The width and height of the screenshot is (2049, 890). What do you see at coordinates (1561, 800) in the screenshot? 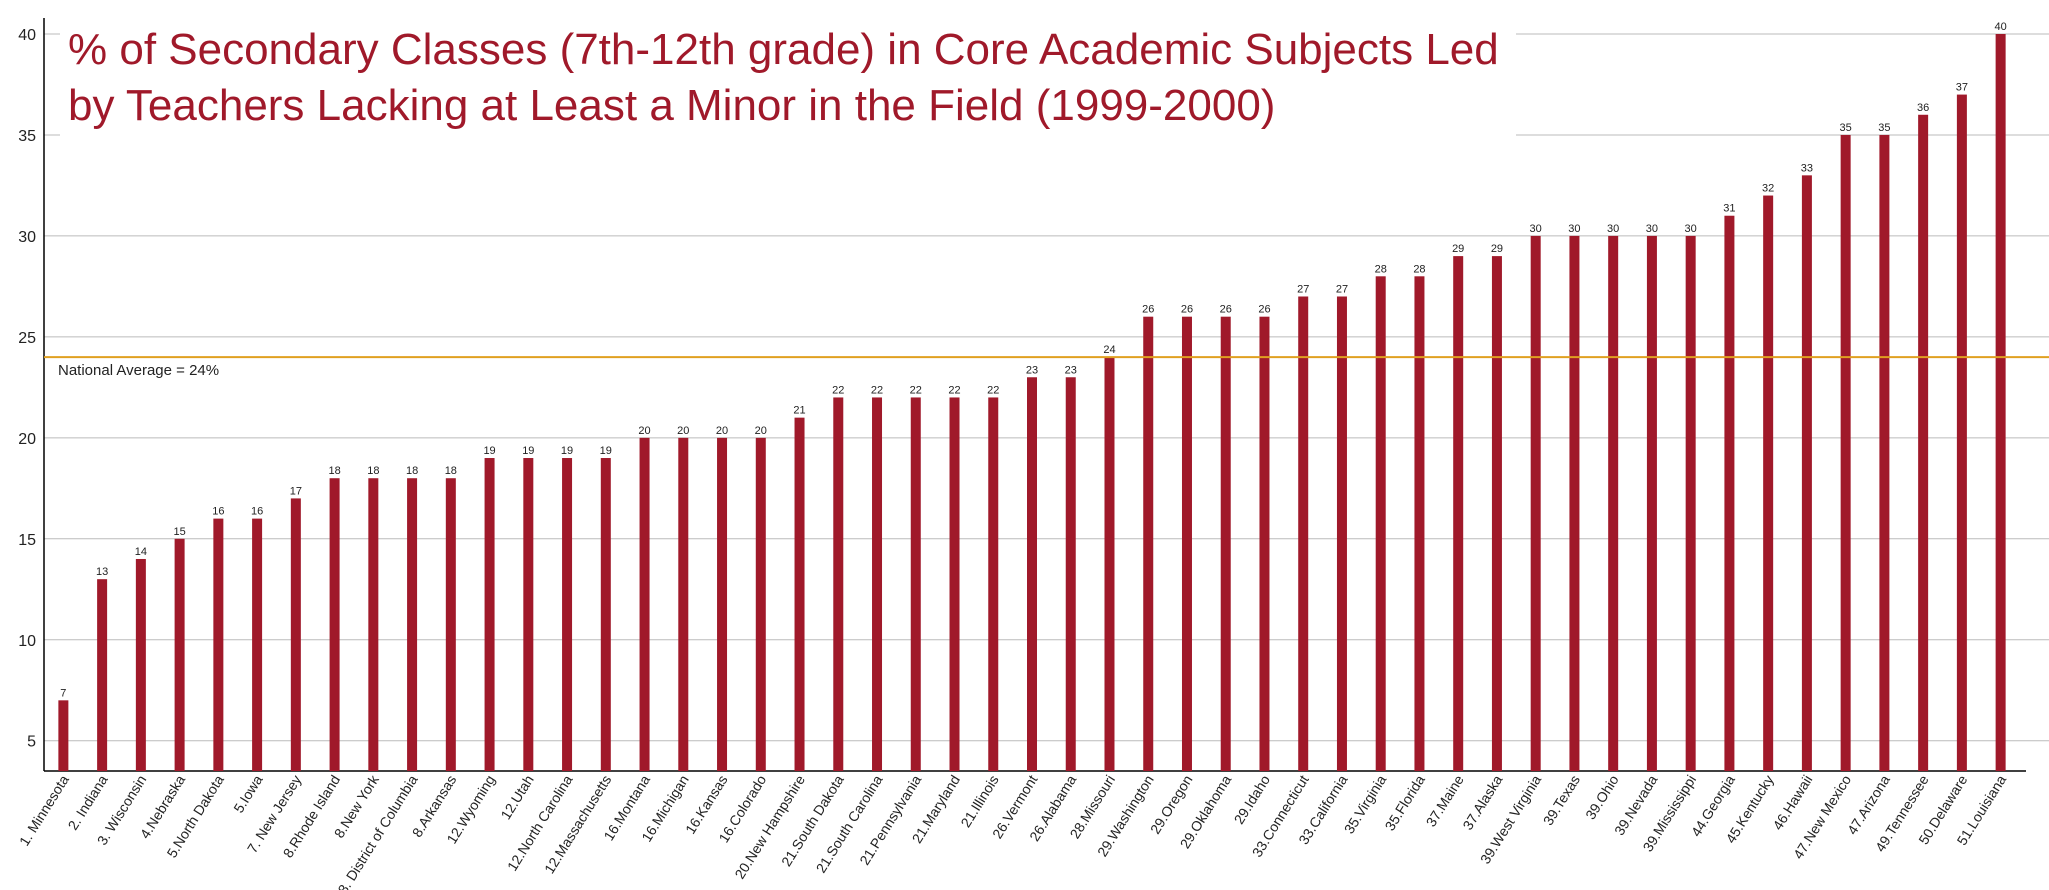
I see `x-tick-label: 39.Texas` at bounding box center [1561, 800].